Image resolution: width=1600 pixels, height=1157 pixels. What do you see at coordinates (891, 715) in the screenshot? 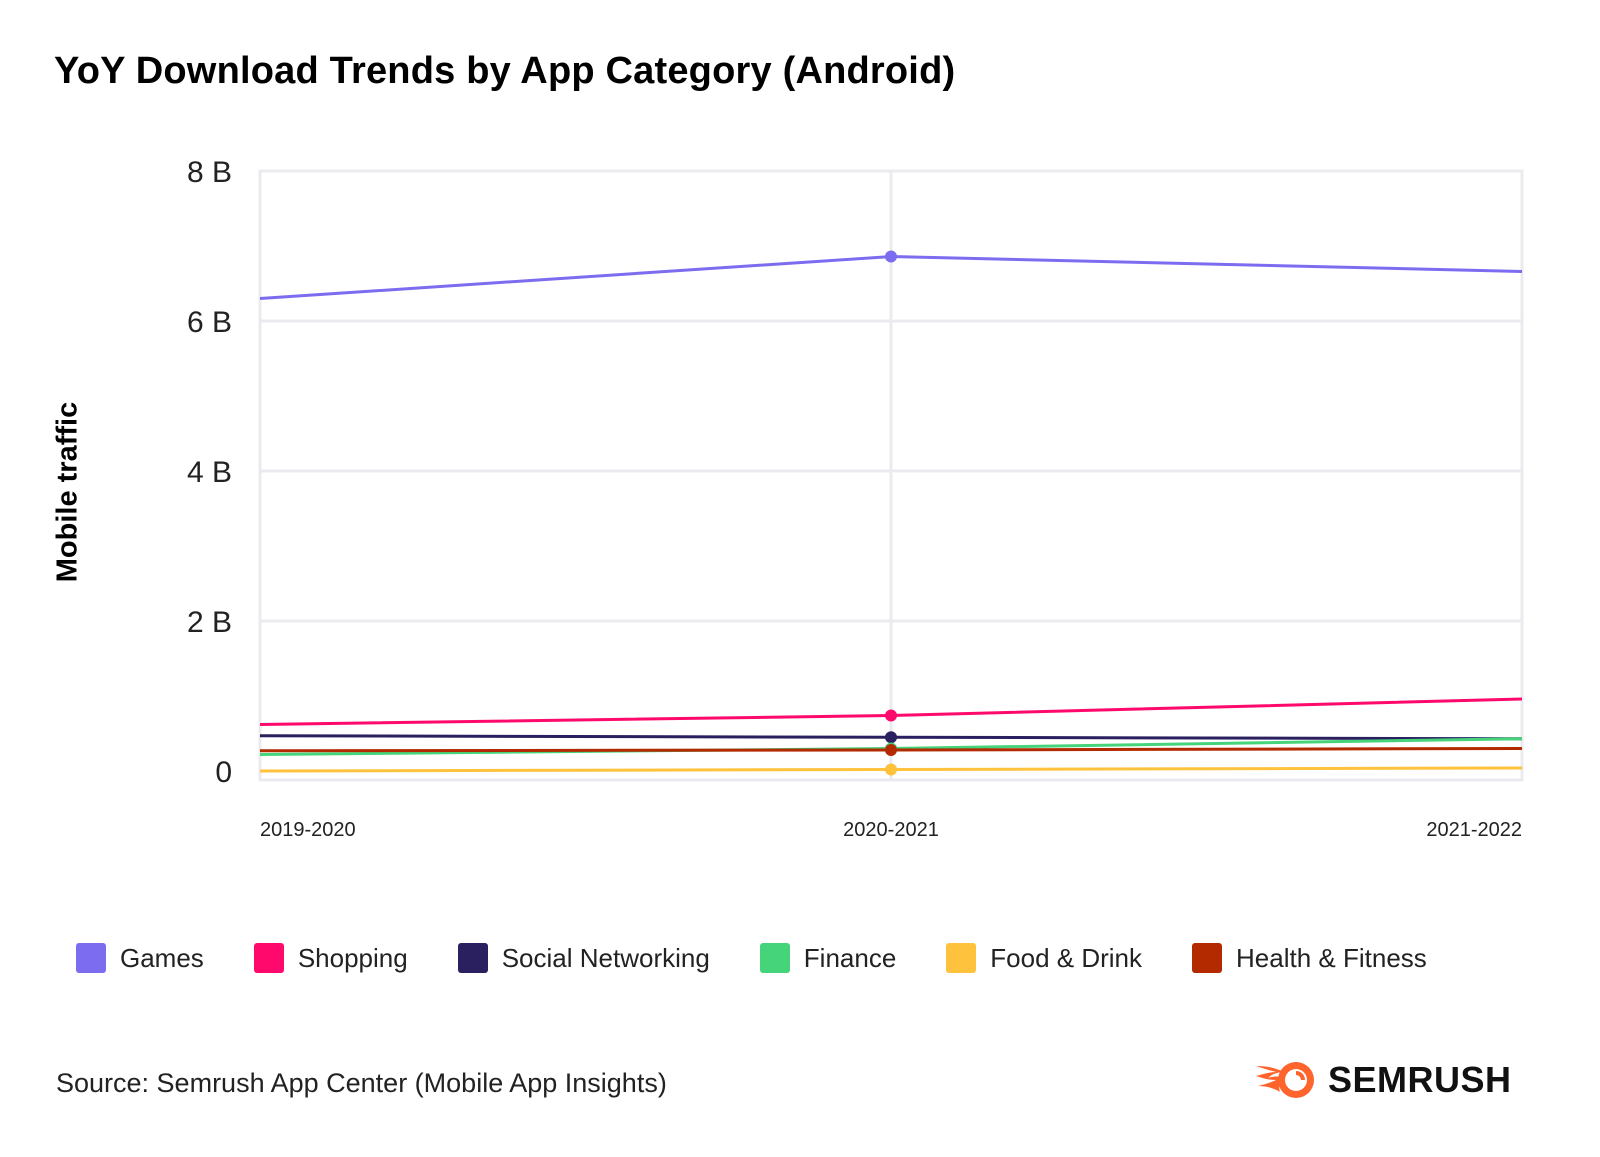
I see `data-point-shopping` at bounding box center [891, 715].